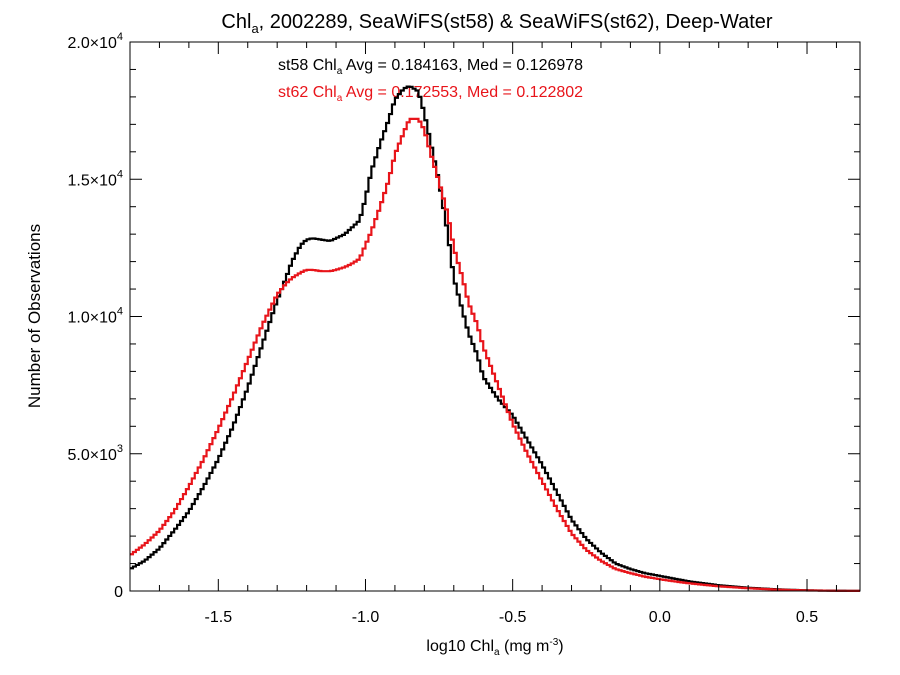 The height and width of the screenshot is (675, 900). Describe the element at coordinates (660, 617) in the screenshot. I see `x-tick-label: 0.0` at that location.